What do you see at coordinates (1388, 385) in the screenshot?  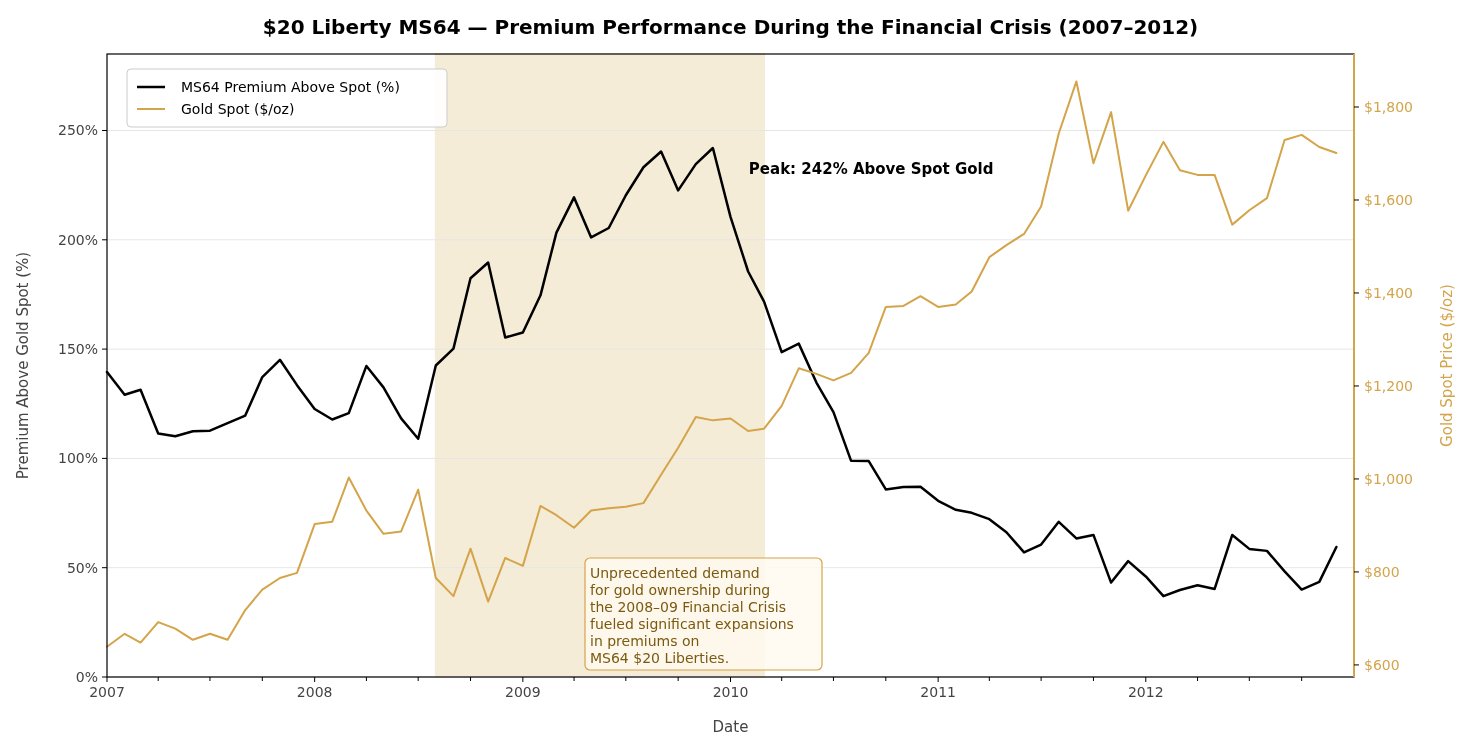 I see `y2-tick-label: $1,200` at bounding box center [1388, 385].